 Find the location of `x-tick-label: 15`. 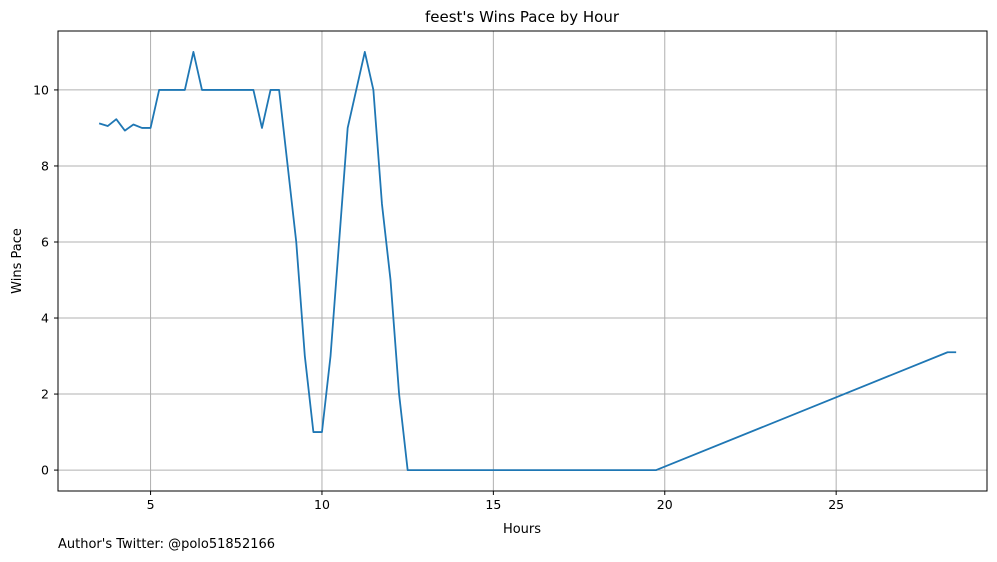

x-tick-label: 15 is located at coordinates (493, 504).